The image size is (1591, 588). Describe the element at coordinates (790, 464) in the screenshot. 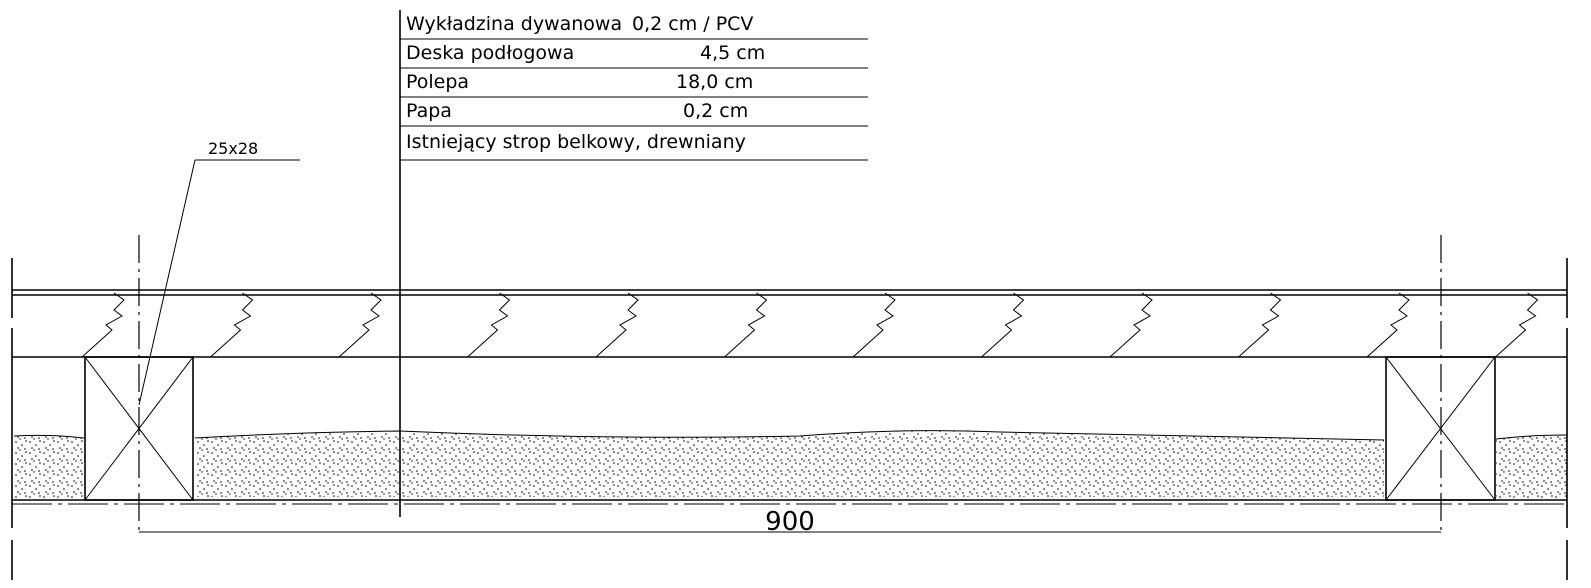

I see `fill` at that location.